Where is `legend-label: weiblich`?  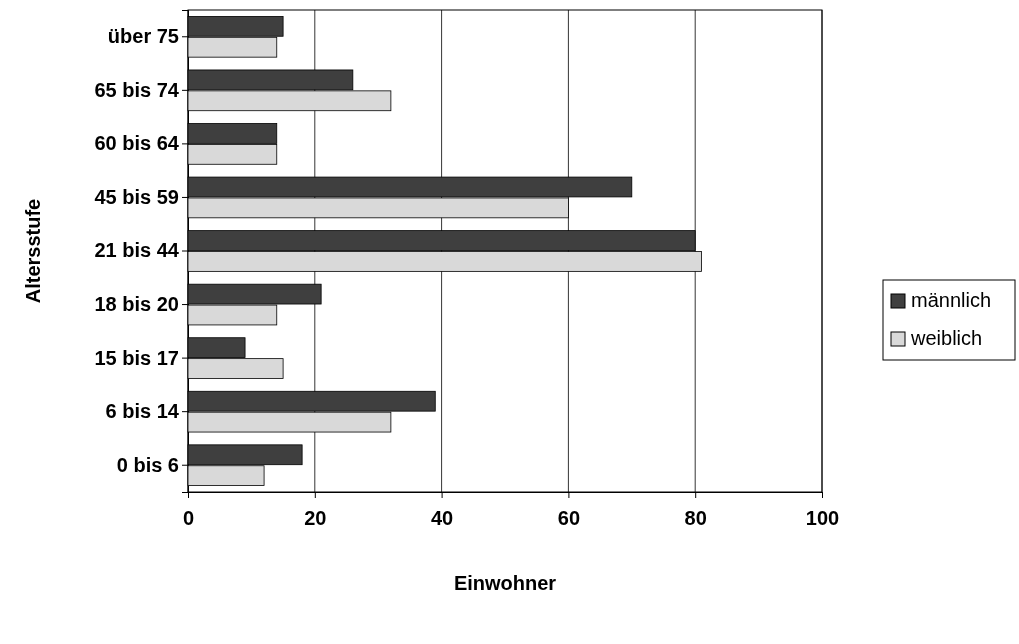
legend-label: weiblich is located at coordinates (946, 338).